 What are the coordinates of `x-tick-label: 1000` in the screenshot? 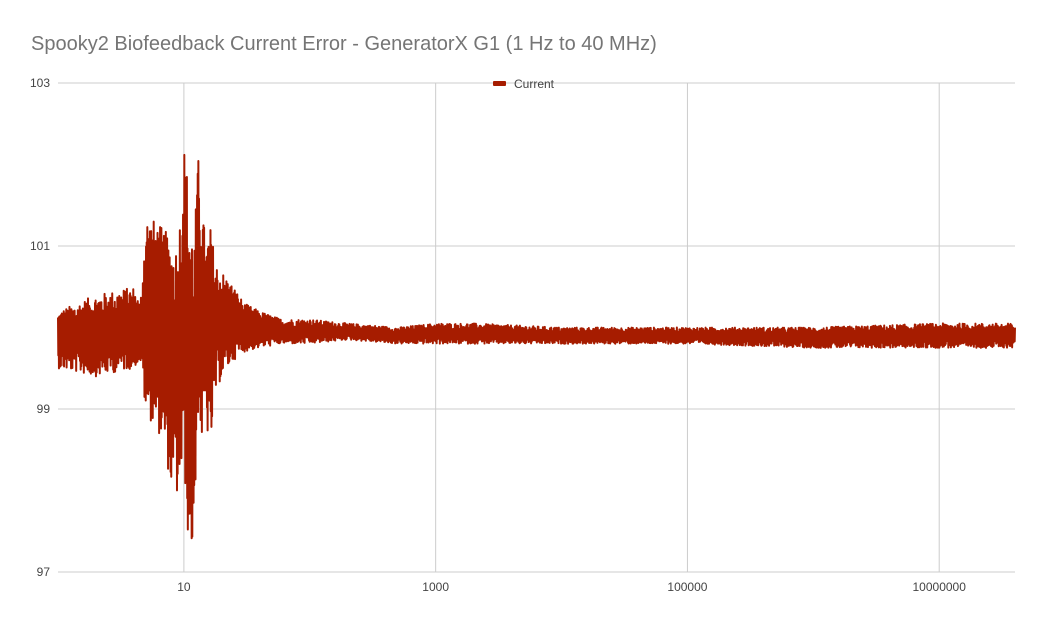 It's located at (435, 587).